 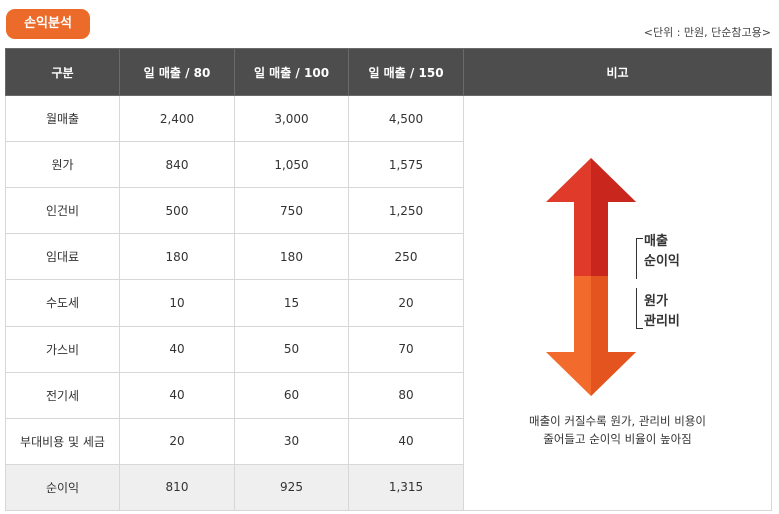 What do you see at coordinates (177, 165) in the screenshot?
I see `value-80: 840` at bounding box center [177, 165].